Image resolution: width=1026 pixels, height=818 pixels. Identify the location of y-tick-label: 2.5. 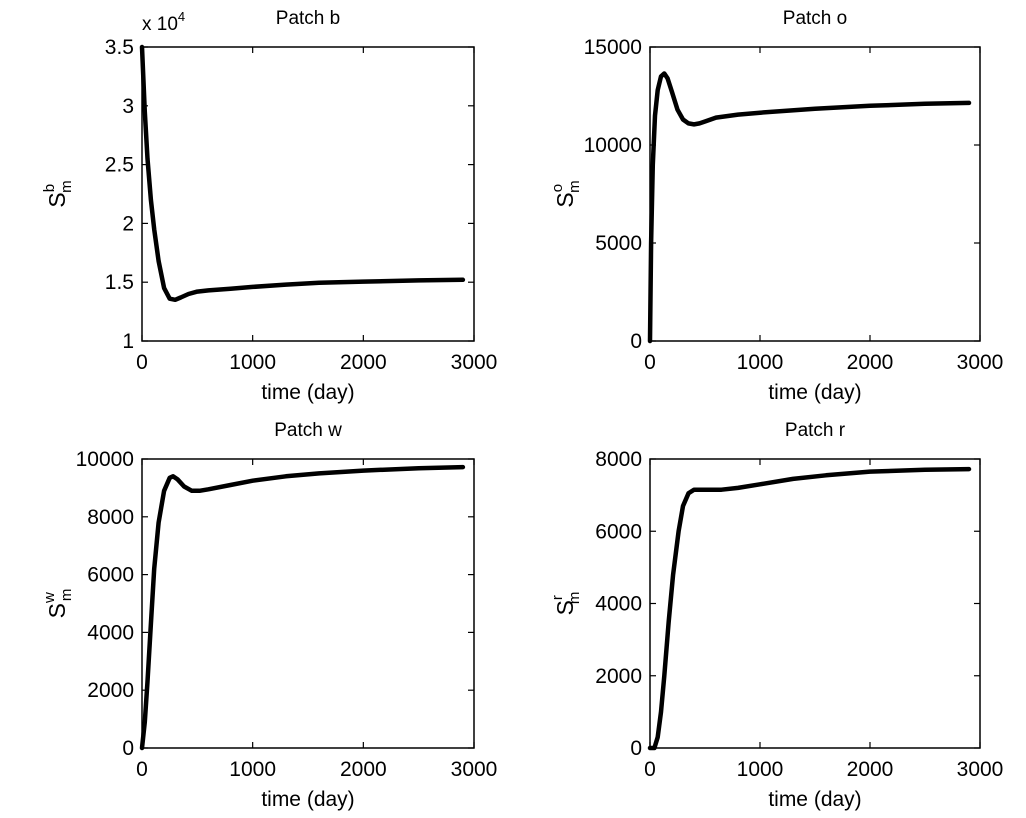
(119, 165).